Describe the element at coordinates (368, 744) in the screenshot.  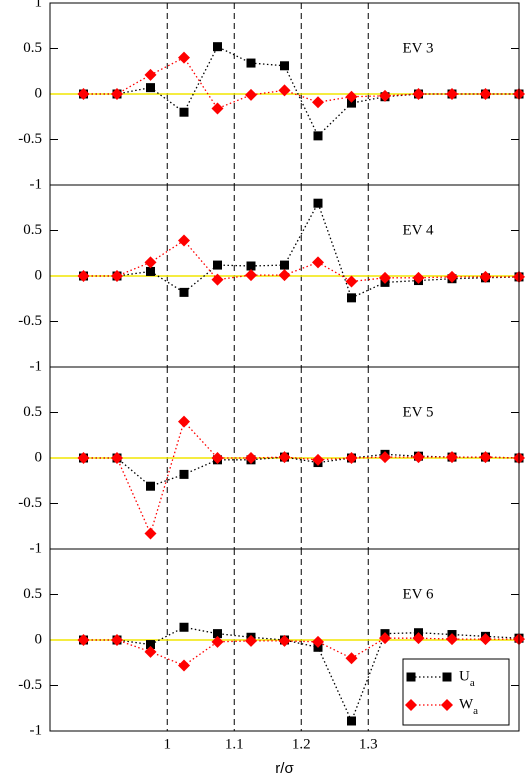
I see `x-tick-label: 1.3` at that location.